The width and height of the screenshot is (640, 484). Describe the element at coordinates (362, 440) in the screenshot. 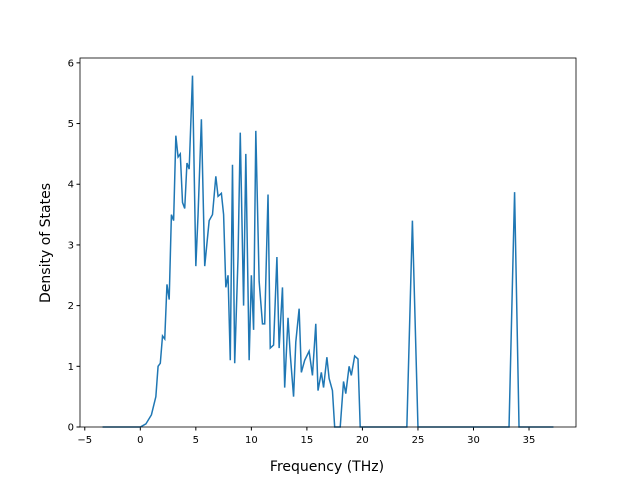

I see `x-tick-label: 20` at that location.